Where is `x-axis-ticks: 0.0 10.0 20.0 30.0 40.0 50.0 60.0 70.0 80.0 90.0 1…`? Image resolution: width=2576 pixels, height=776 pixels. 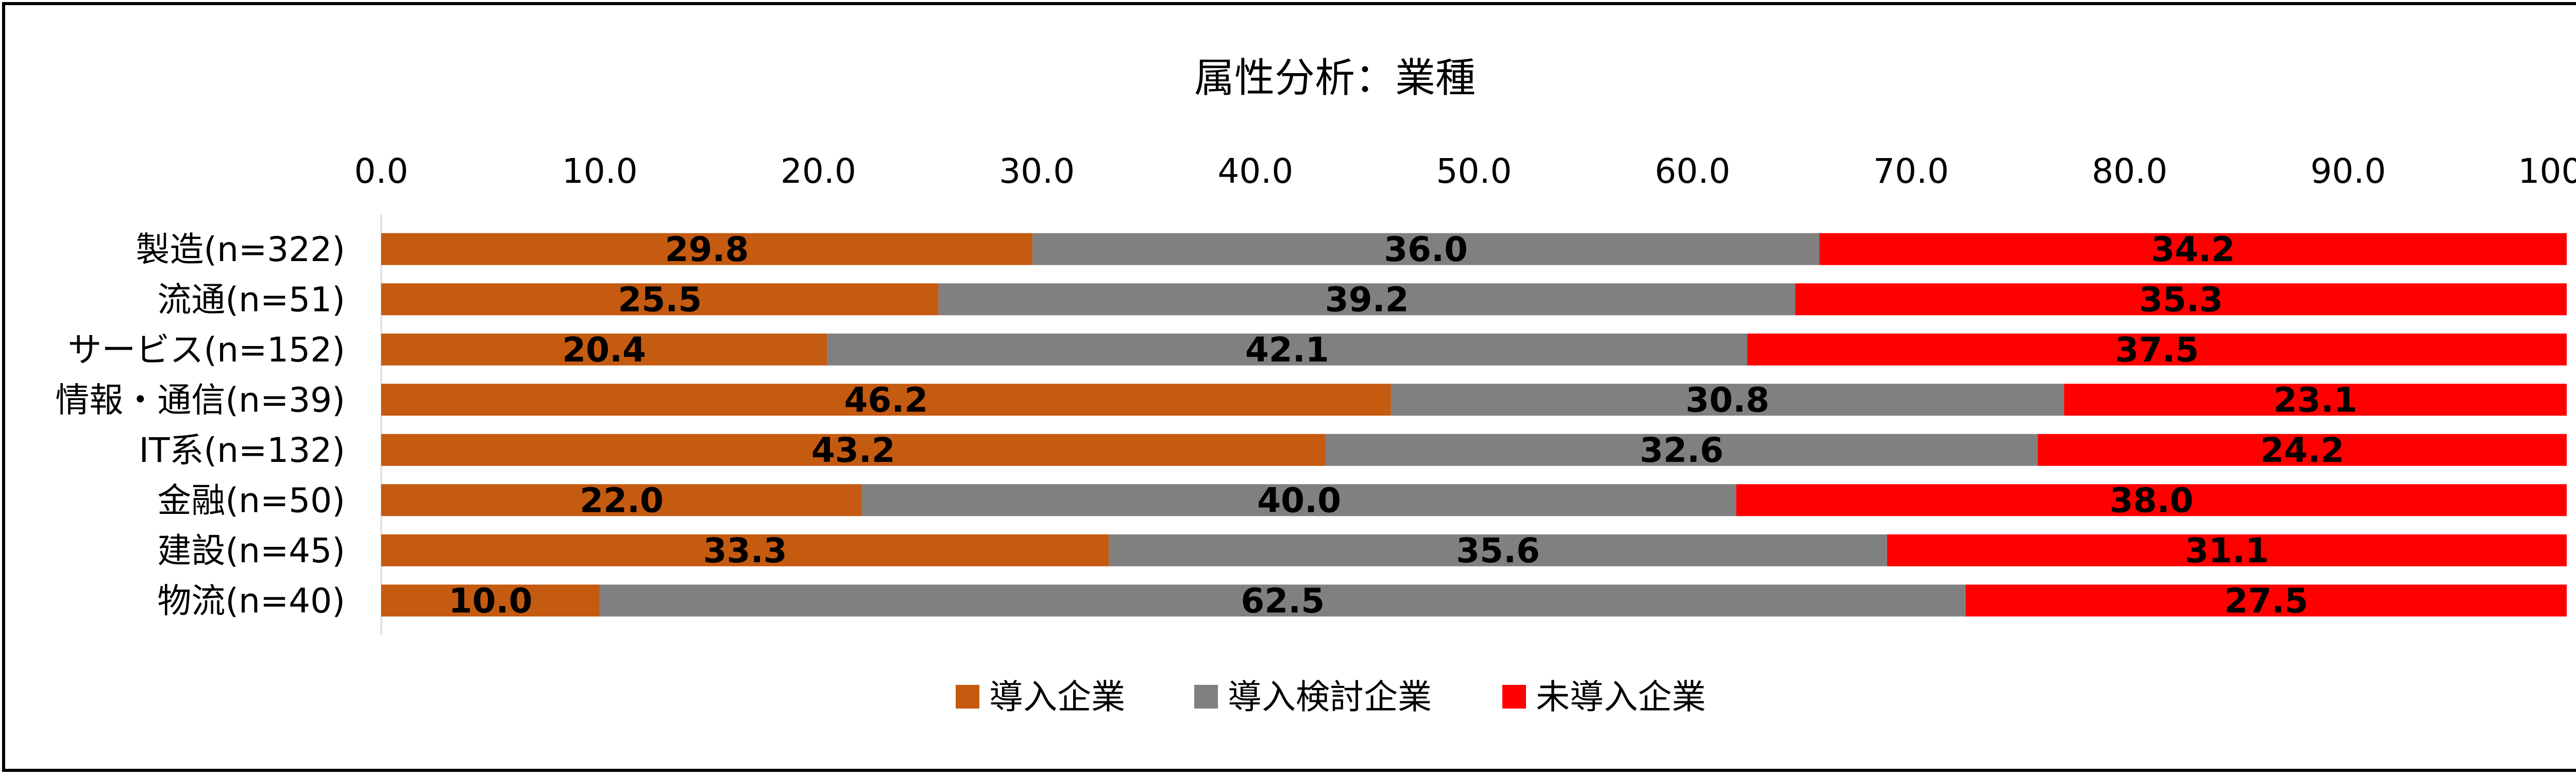
x-axis-ticks: 0.0 10.0 20.0 30.0 40.0 50.0 60.0 70.0 80.0 90.0 1… is located at coordinates (1465, 171).